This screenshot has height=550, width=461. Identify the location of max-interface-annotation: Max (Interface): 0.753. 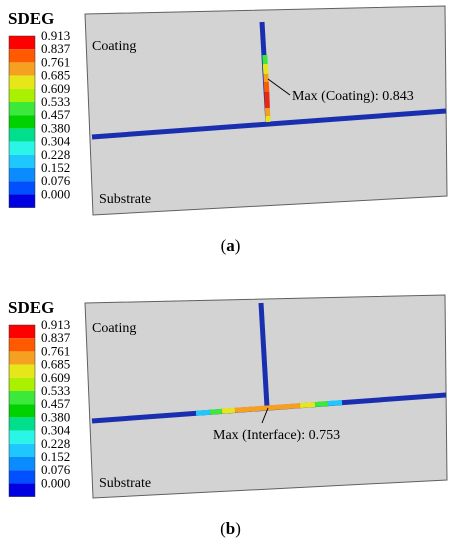
(276, 435).